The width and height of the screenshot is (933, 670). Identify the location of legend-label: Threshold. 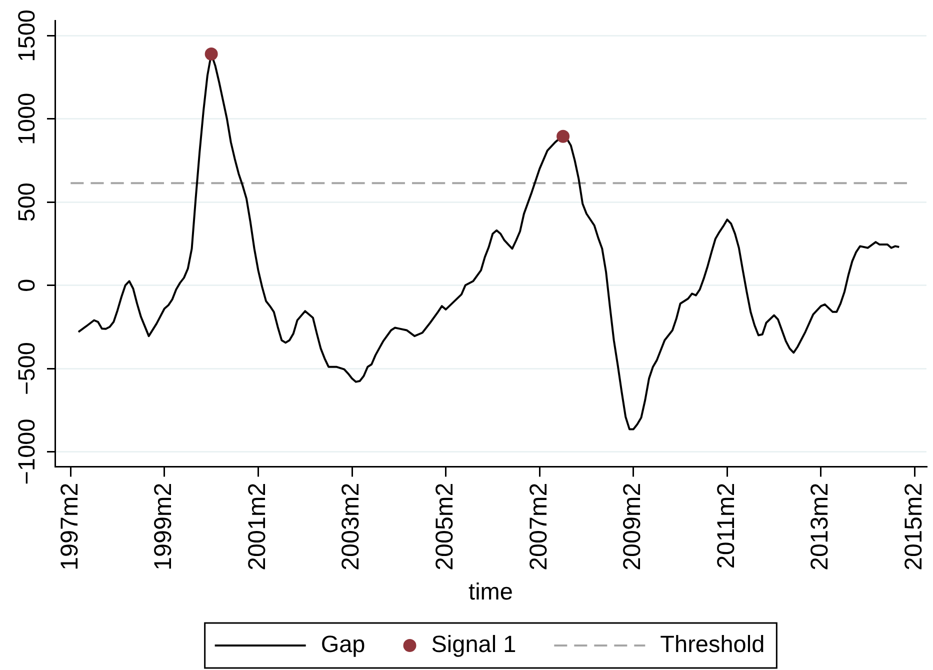
(712, 643).